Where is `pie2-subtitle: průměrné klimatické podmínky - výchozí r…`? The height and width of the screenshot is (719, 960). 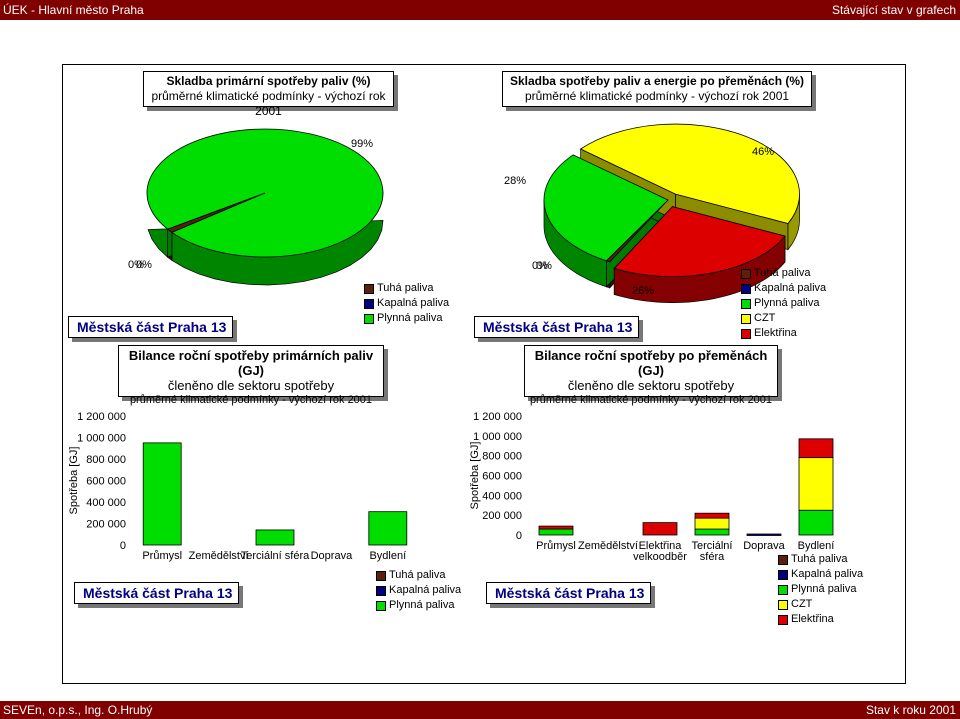 pie2-subtitle: průměrné klimatické podmínky - výchozí r… is located at coordinates (657, 96).